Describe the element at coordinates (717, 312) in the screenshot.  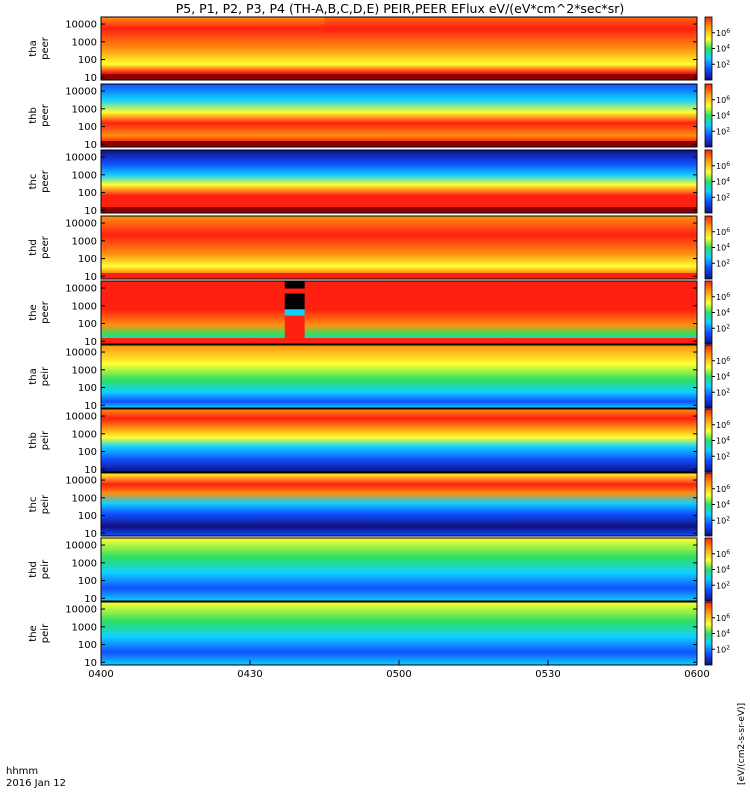
I see `colorbar-the-peer: 10² 10⁴ 10⁶` at that location.